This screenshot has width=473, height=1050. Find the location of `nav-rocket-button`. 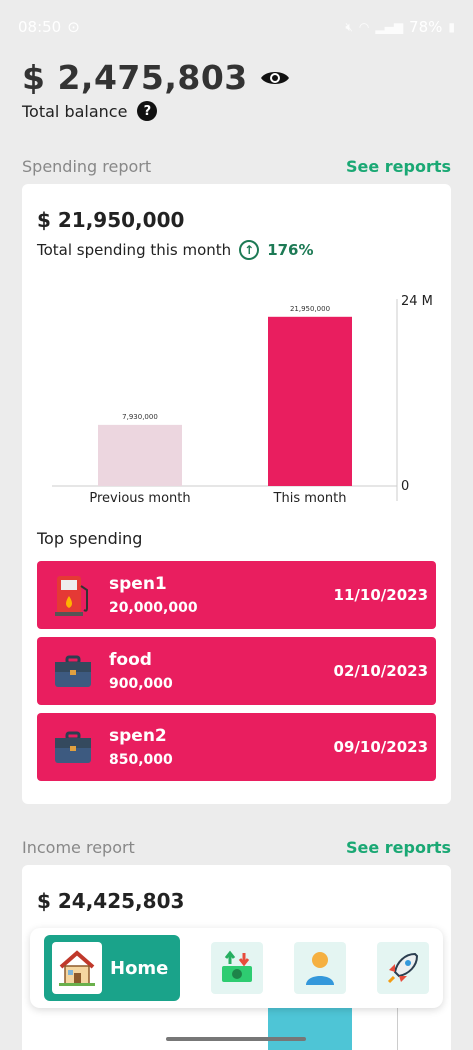

nav-rocket-button is located at coordinates (403, 968).